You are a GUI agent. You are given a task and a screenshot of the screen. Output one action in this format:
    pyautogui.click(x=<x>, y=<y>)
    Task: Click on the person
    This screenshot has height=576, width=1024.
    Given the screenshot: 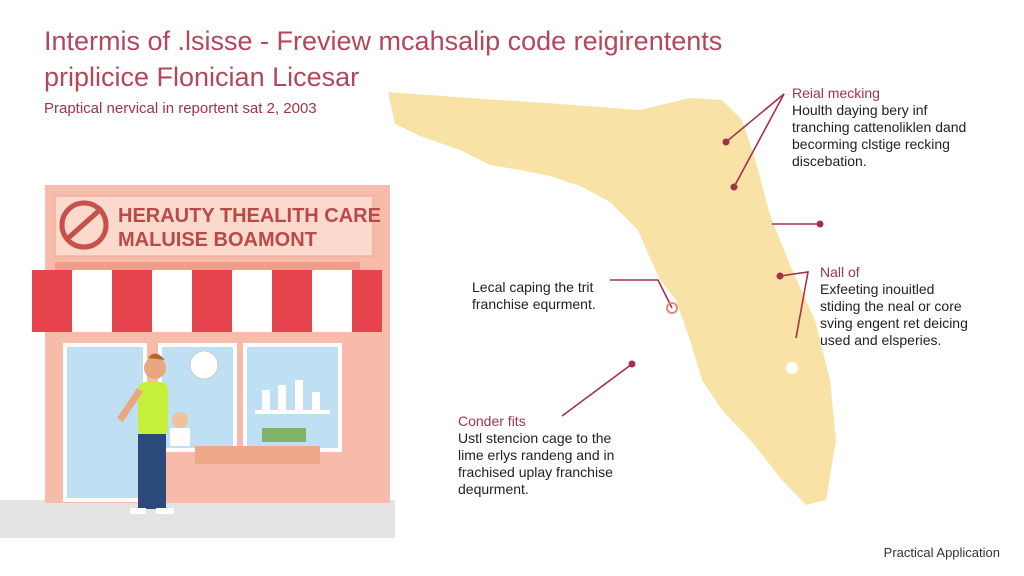 What is the action you would take?
    pyautogui.click(x=145, y=433)
    